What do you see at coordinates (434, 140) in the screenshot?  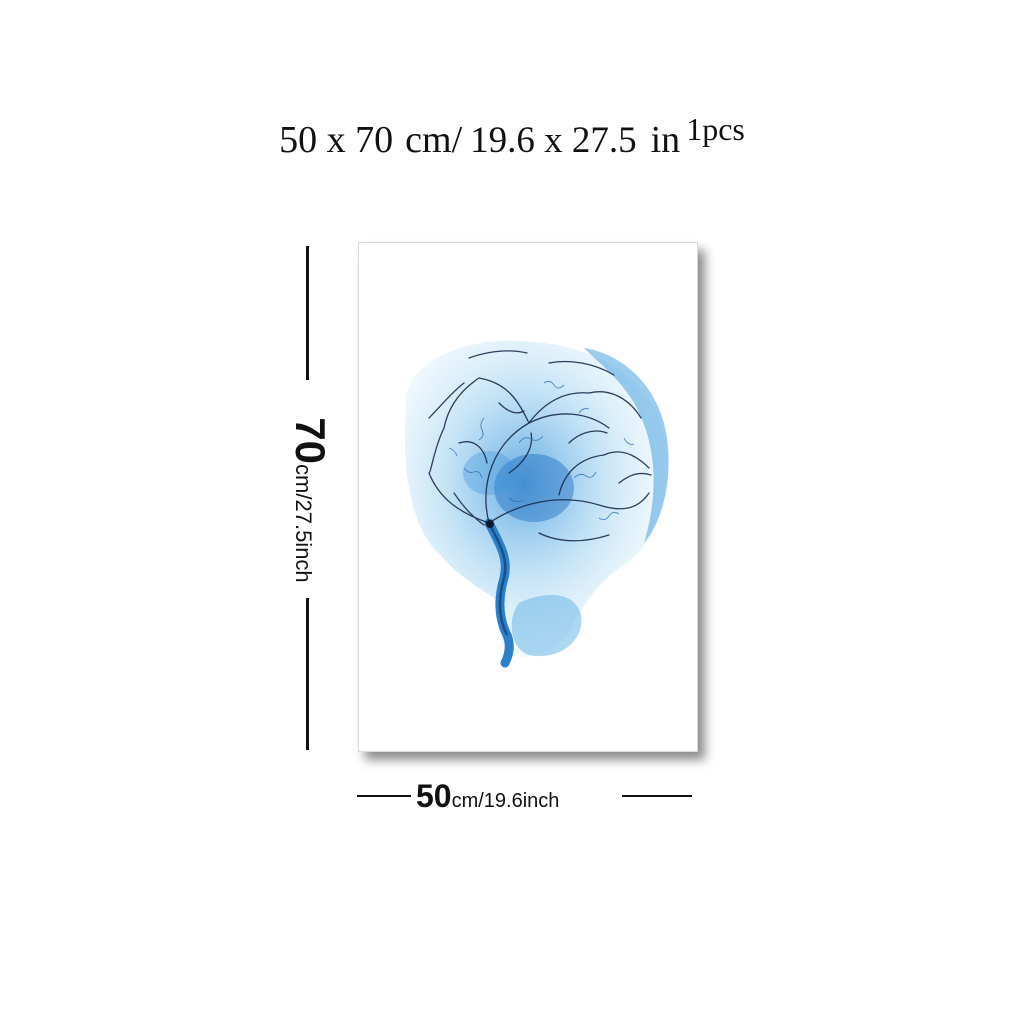 I see `unit-cm-text: cm/` at bounding box center [434, 140].